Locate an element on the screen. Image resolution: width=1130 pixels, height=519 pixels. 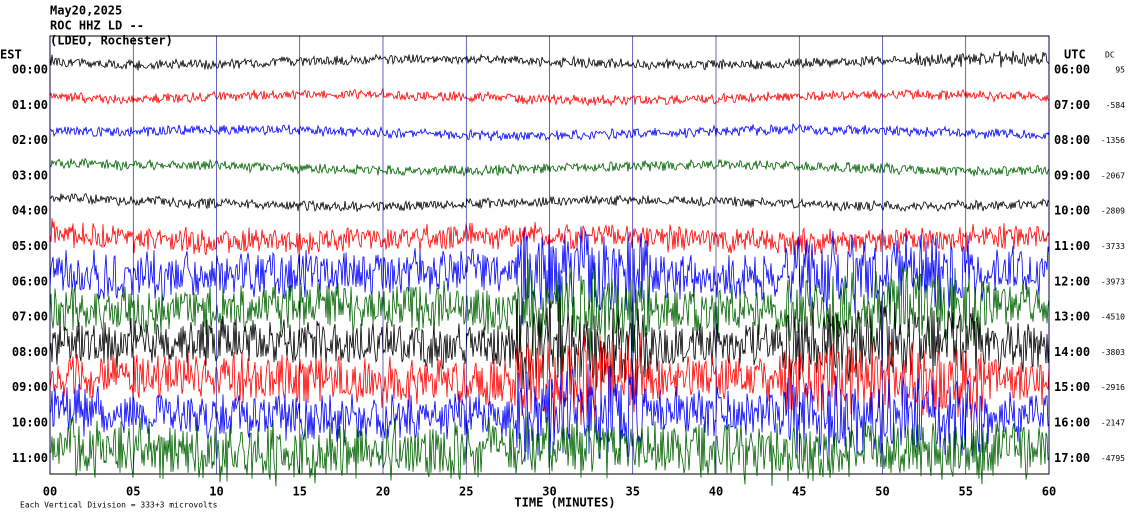
dc-value: -3973 is located at coordinates (1113, 281).